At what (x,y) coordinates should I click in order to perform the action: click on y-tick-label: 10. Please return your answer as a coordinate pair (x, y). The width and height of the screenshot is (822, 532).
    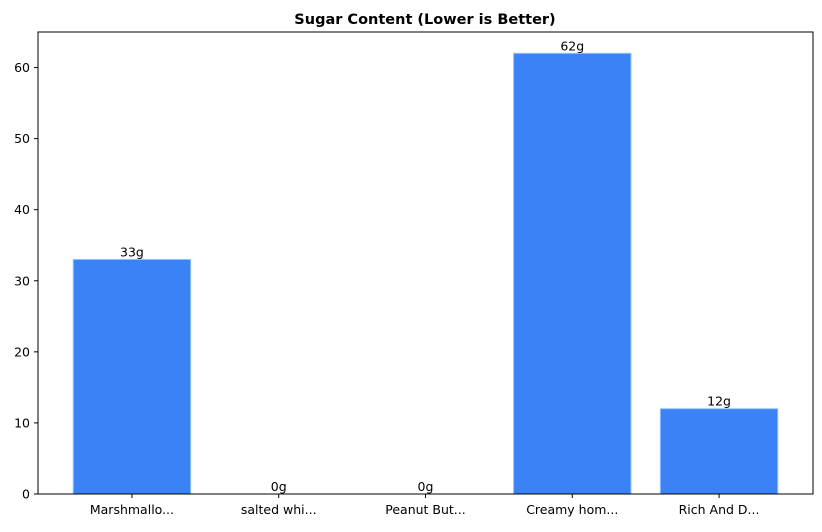
    Looking at the image, I should click on (22, 422).